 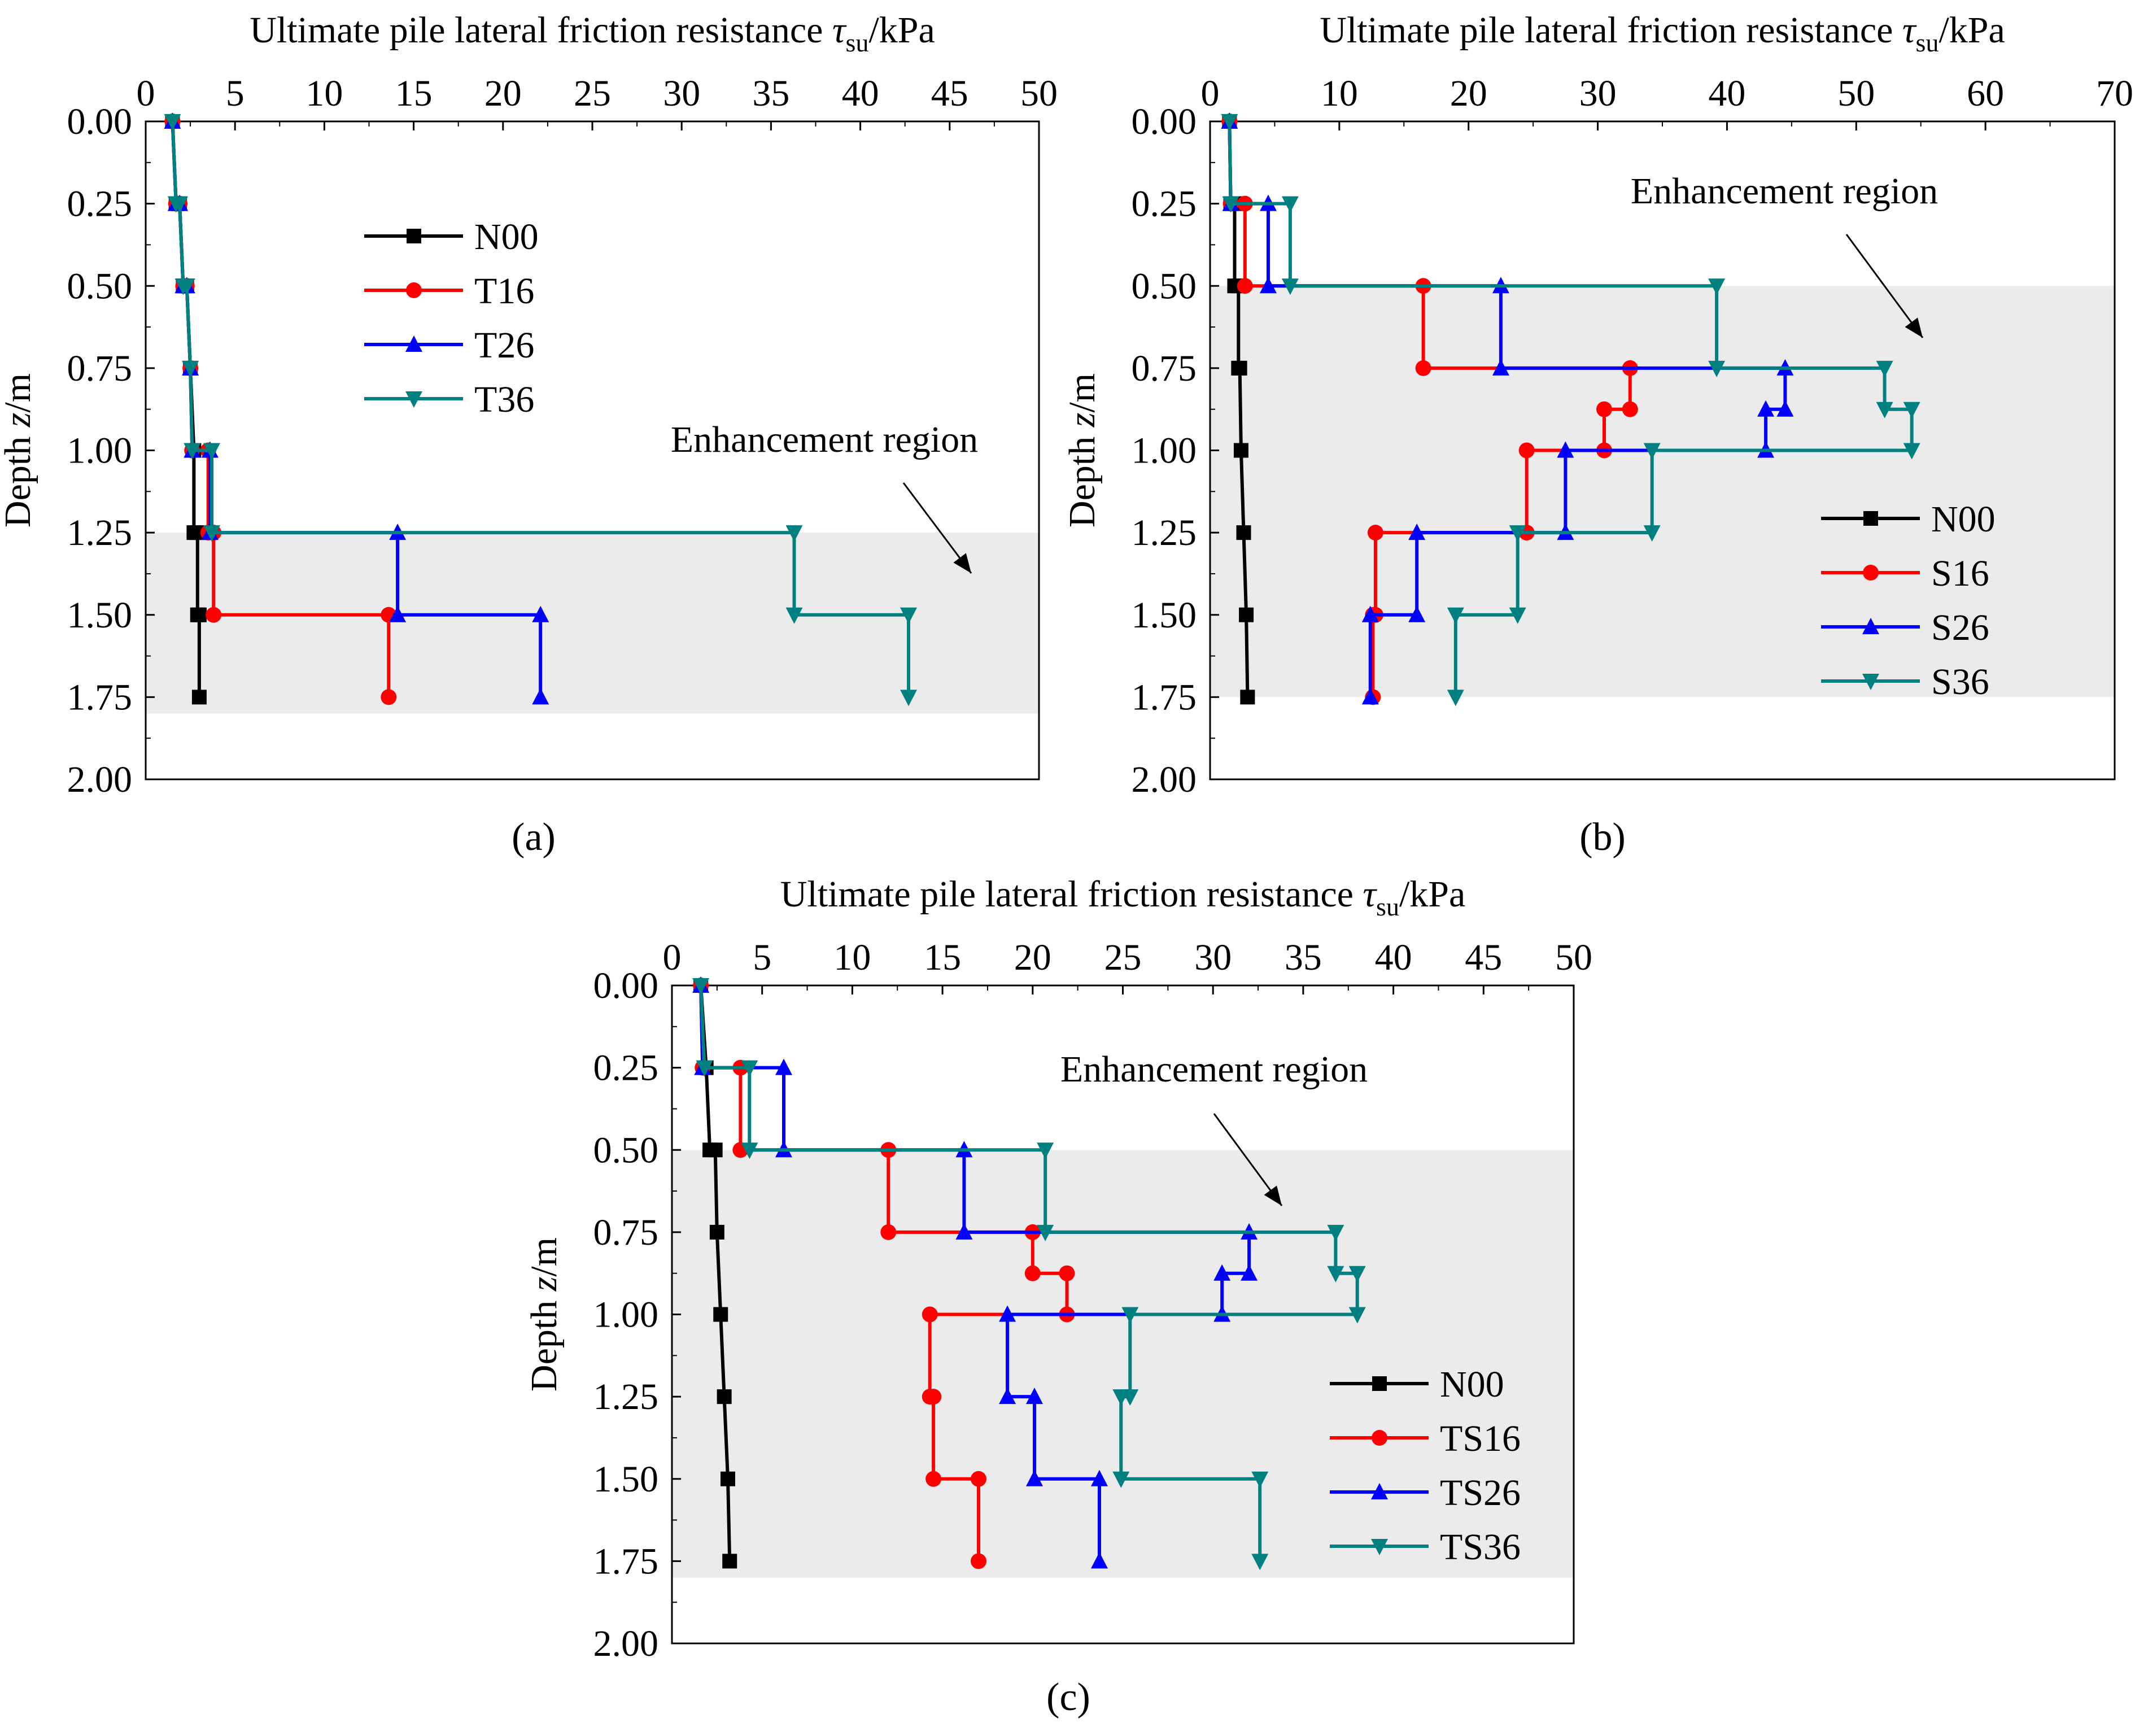 What do you see at coordinates (504, 346) in the screenshot?
I see `legend-label-T26: T26` at bounding box center [504, 346].